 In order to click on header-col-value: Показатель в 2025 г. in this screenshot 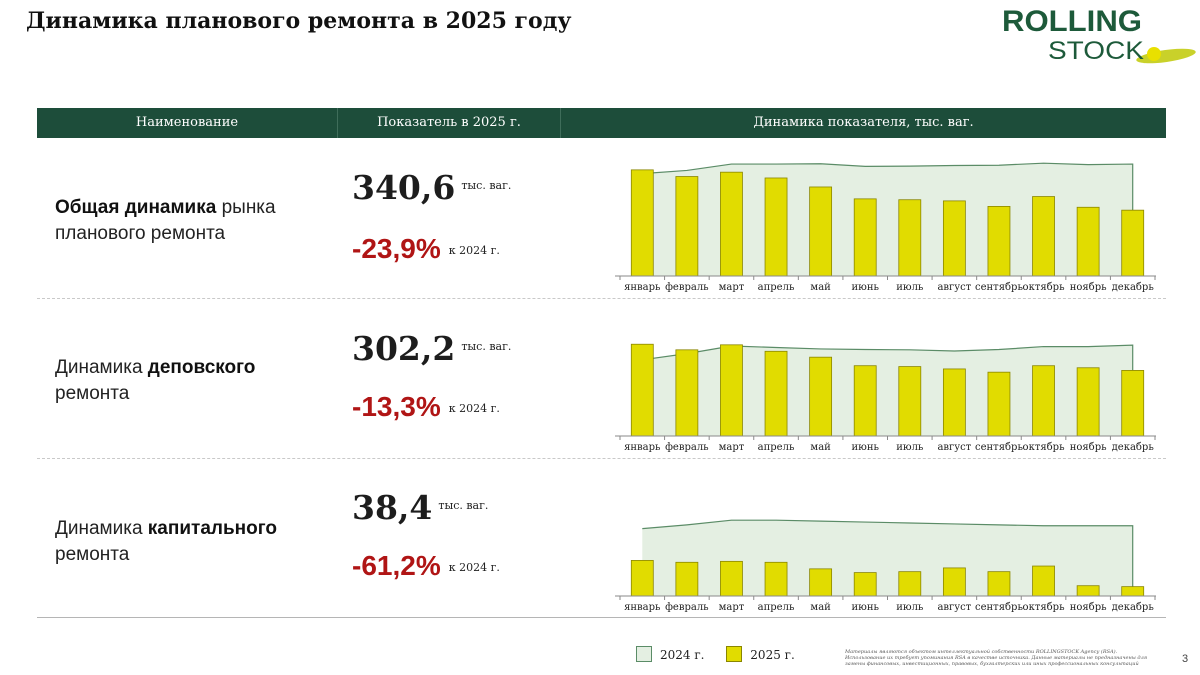, I will do `click(449, 122)`.